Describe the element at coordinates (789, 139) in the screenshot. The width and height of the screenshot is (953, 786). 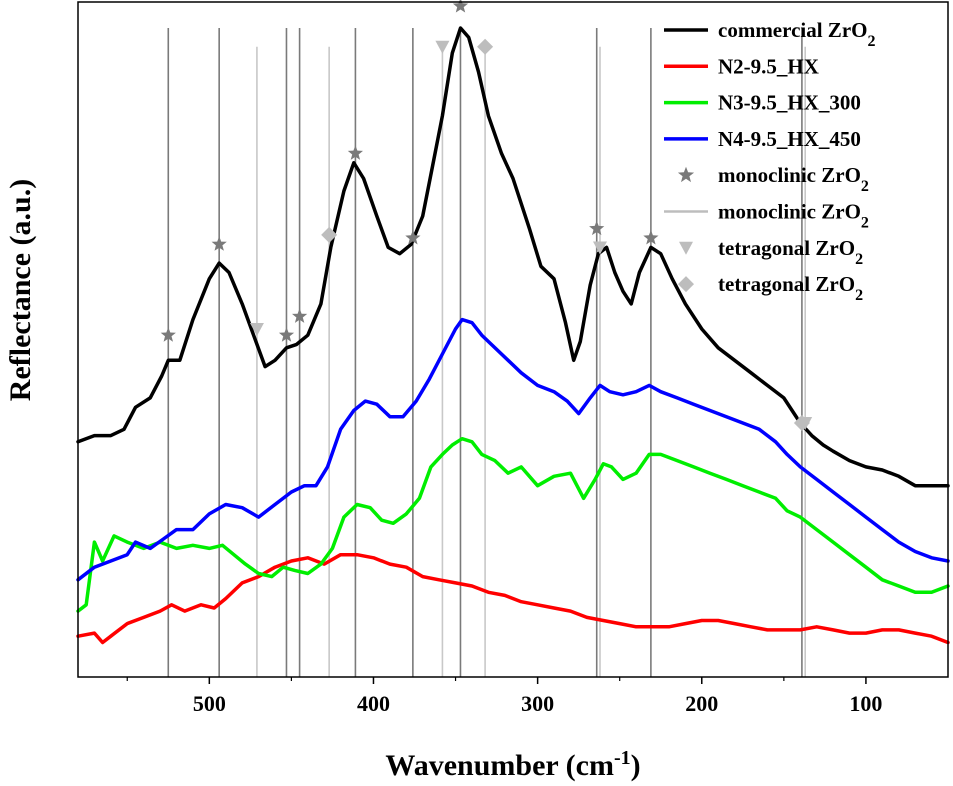
I see `legend-label: N4-9.5_HX_450` at that location.